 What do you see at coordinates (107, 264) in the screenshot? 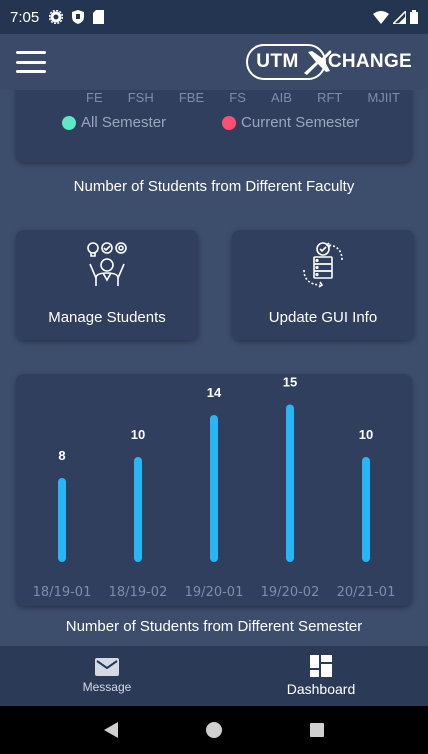
I see `manage-students-icon` at bounding box center [107, 264].